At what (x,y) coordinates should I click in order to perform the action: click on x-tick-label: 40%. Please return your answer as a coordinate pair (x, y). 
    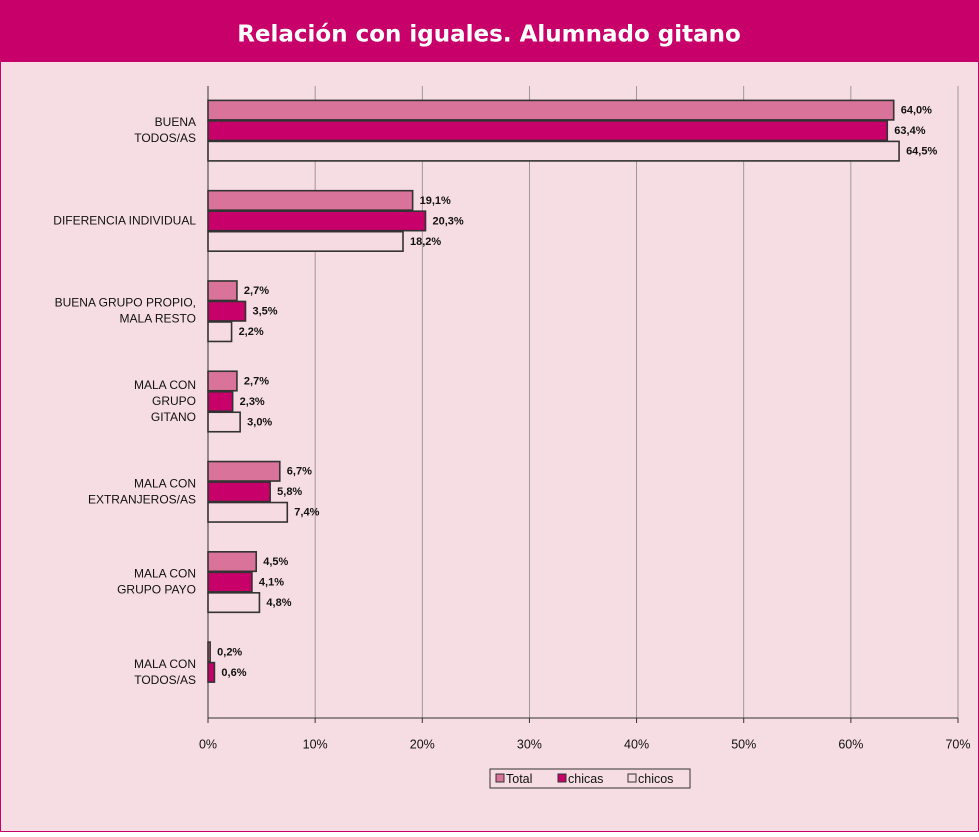
    Looking at the image, I should click on (636, 744).